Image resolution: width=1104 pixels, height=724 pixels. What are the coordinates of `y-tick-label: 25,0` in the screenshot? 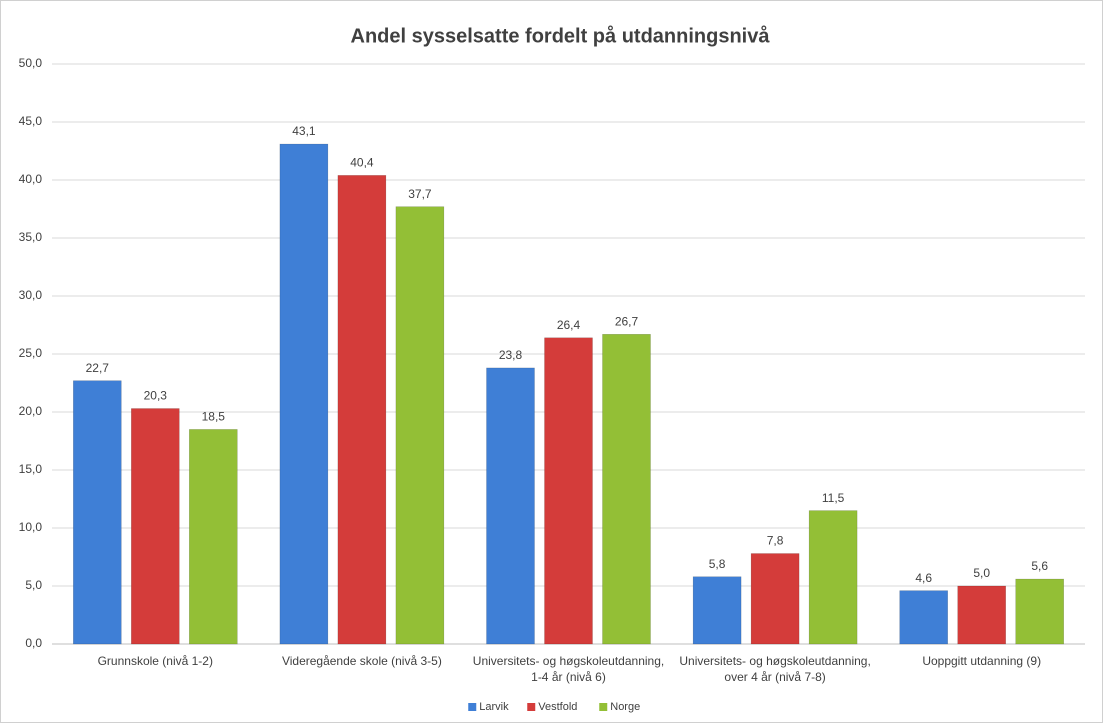 It's located at (31, 353).